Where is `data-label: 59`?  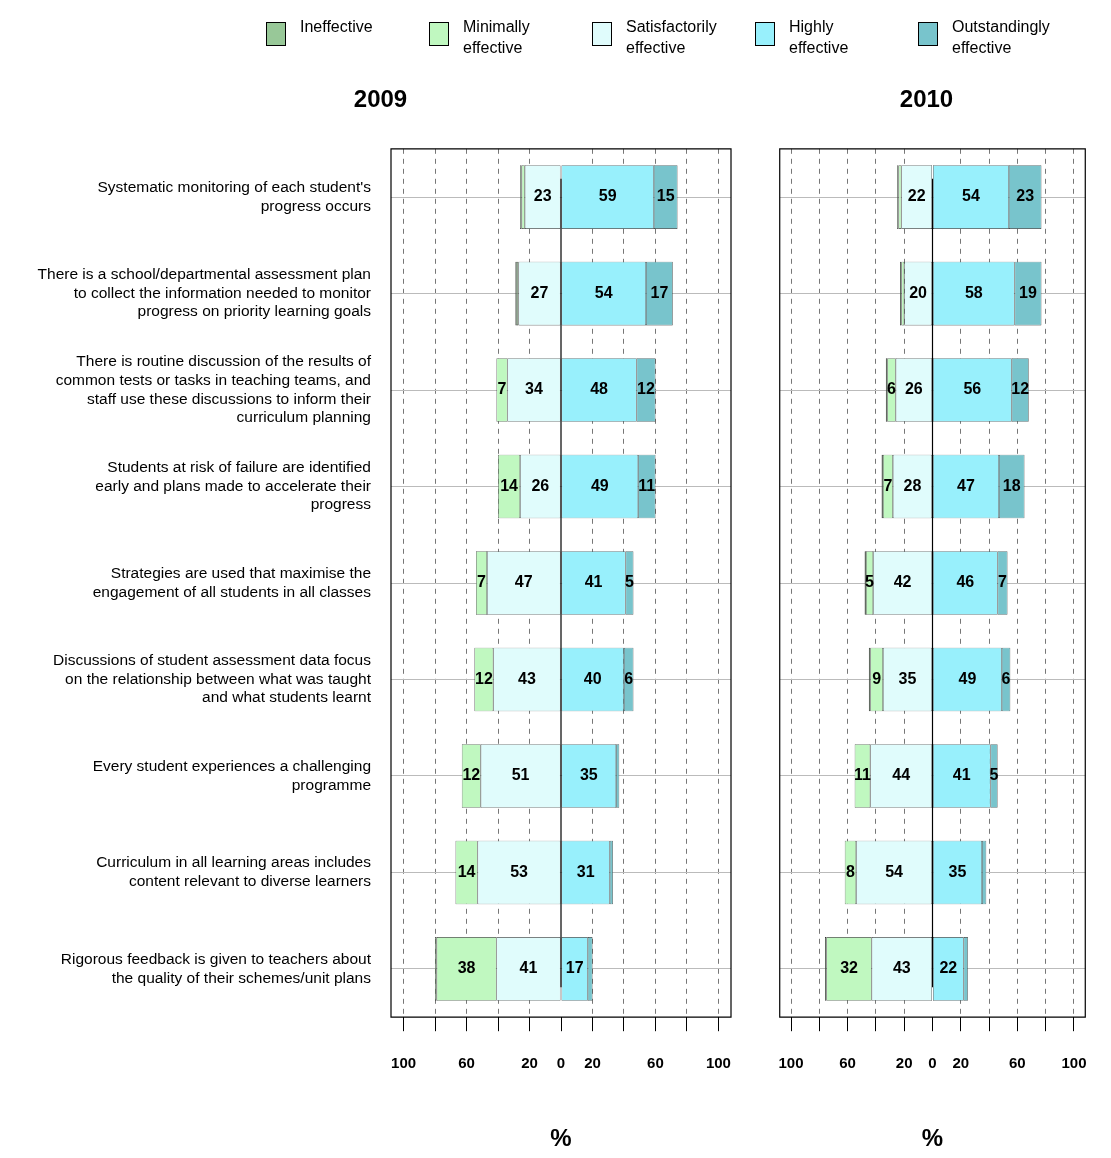 data-label: 59 is located at coordinates (607, 196).